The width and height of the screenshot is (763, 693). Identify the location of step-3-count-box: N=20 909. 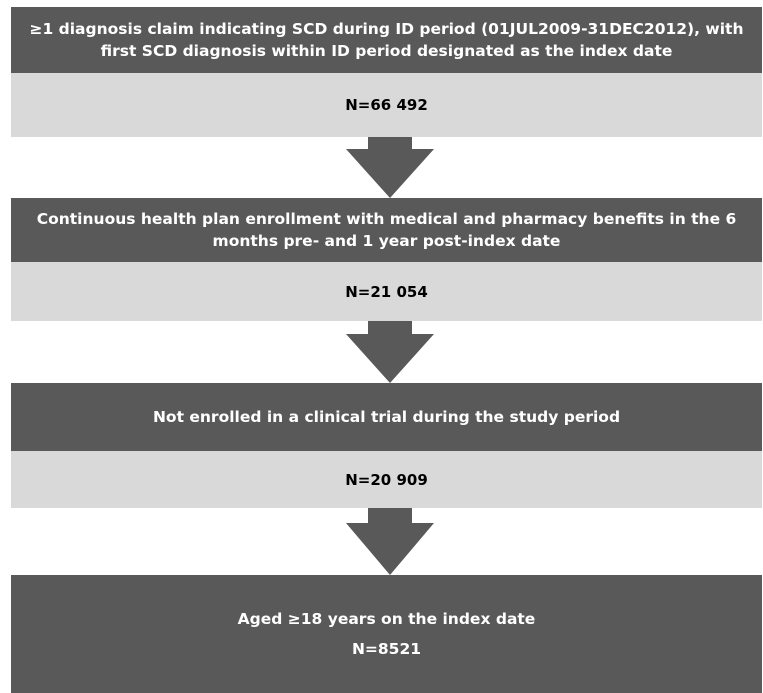
(386, 479).